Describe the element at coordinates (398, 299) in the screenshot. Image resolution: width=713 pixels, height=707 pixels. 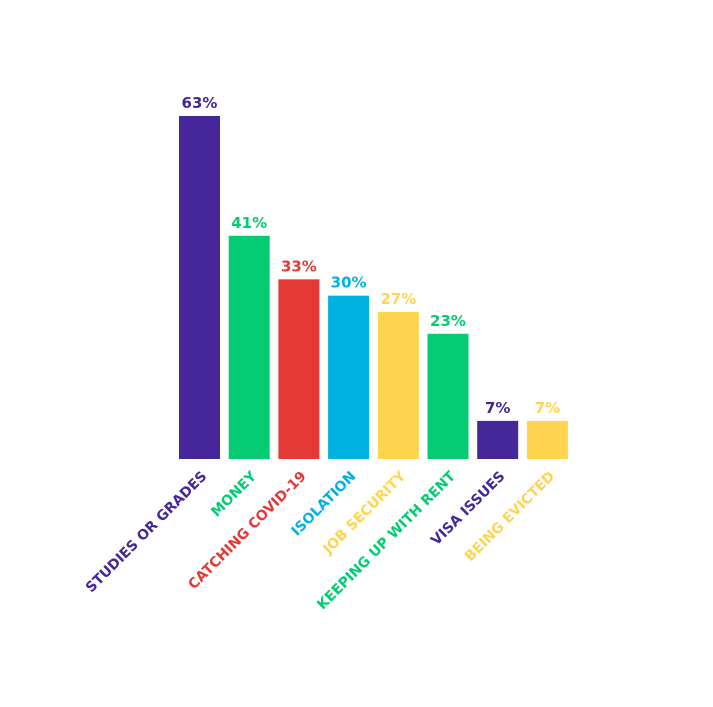
I see `value-label: 27%` at that location.